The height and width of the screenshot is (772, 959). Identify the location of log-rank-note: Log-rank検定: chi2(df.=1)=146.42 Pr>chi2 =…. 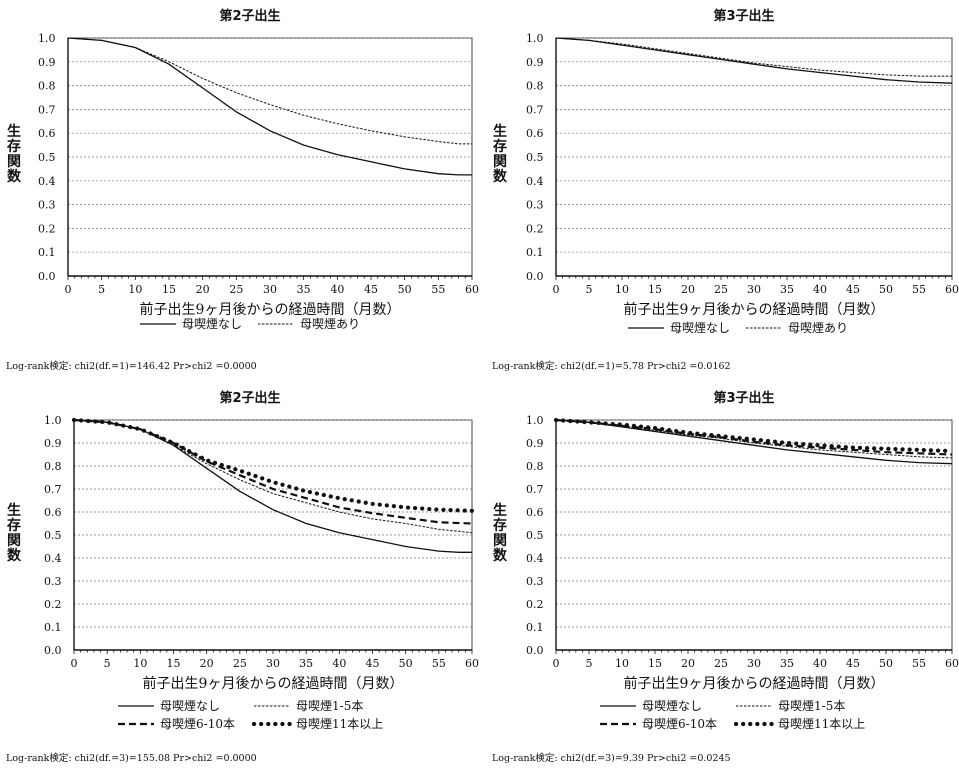
(131, 366).